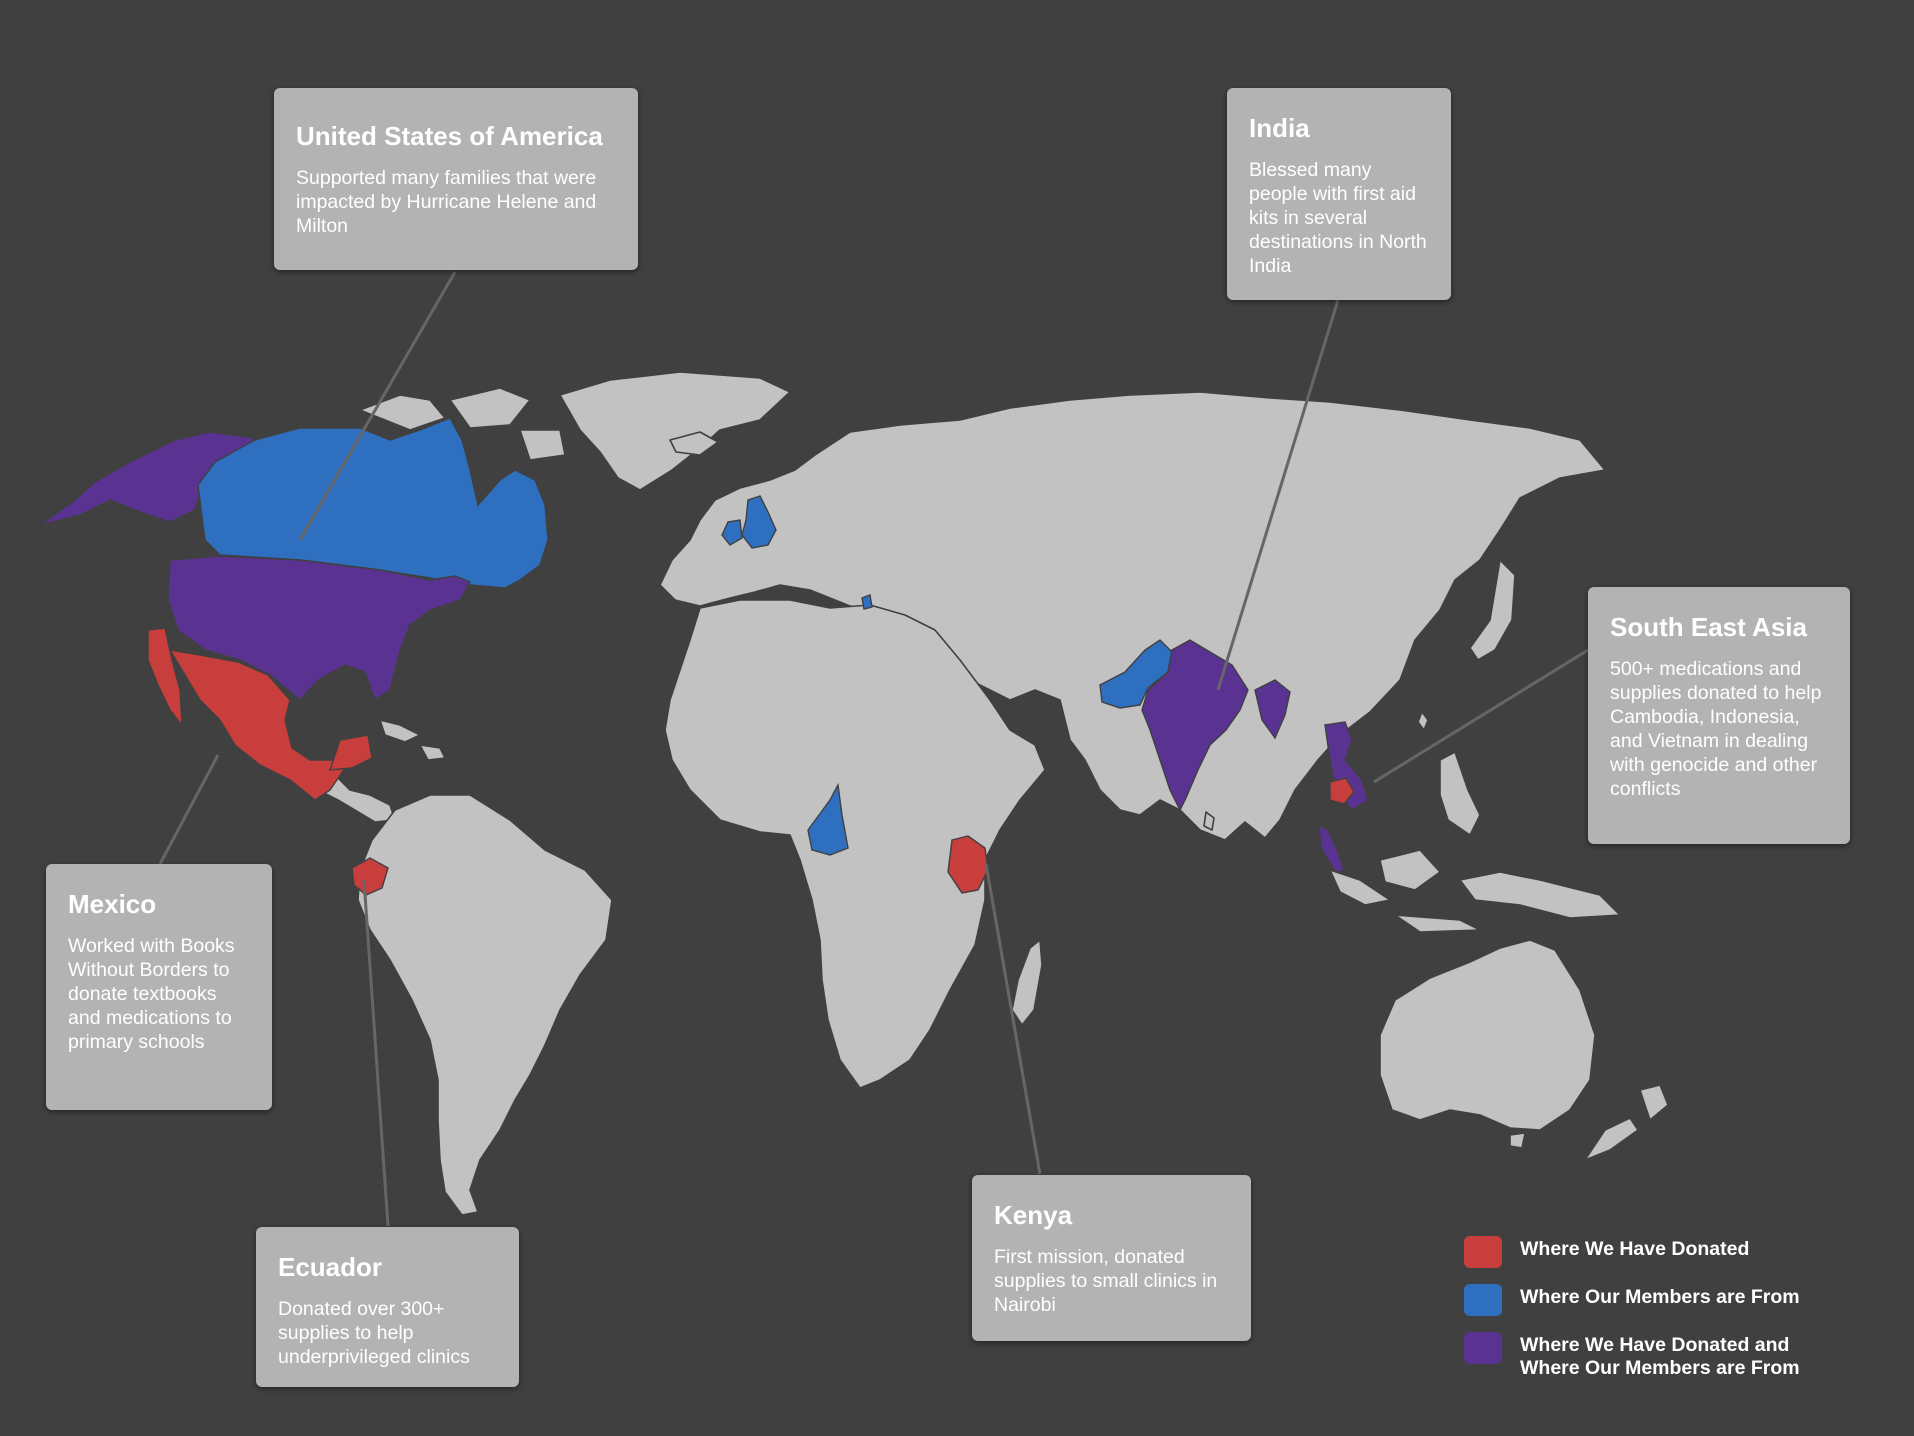  I want to click on arctic-islands, so click(462, 424).